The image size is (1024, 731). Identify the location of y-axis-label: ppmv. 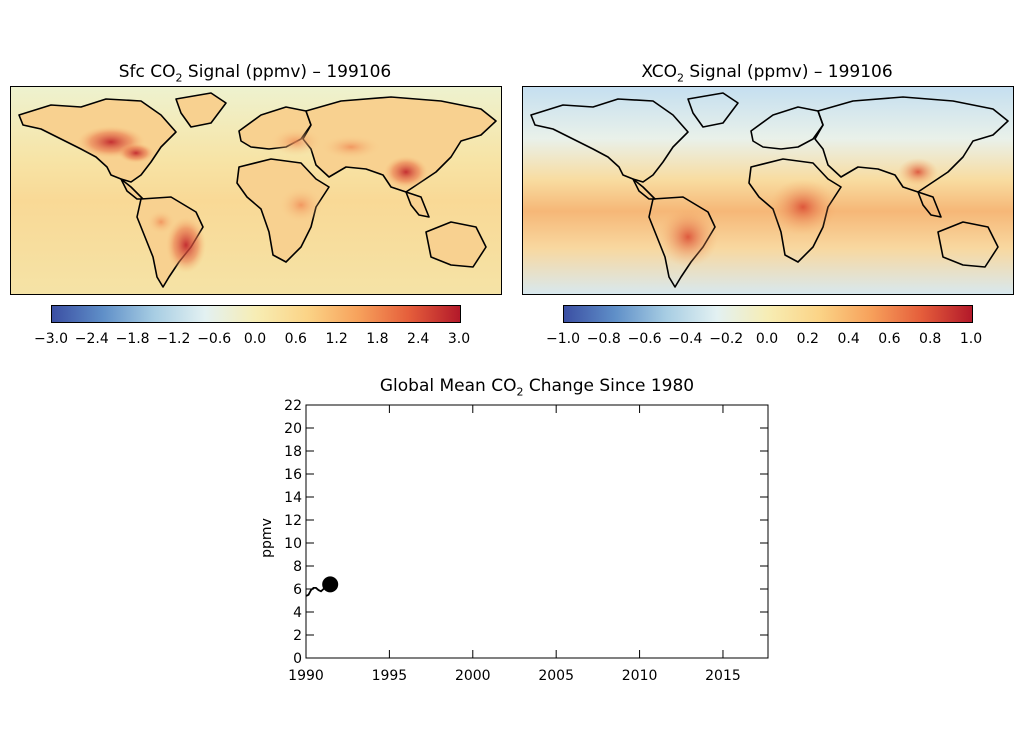
(267, 538).